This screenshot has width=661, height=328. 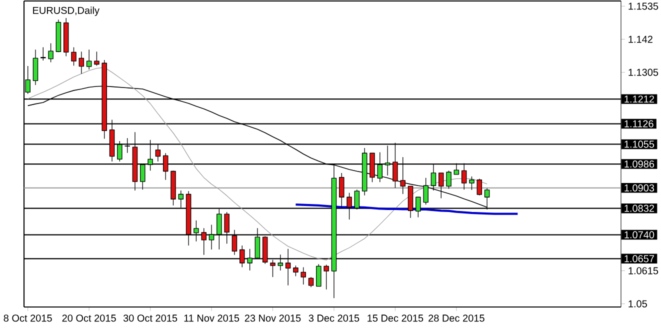 What do you see at coordinates (639, 124) in the screenshot?
I see `ref-line-label: 1.1126` at bounding box center [639, 124].